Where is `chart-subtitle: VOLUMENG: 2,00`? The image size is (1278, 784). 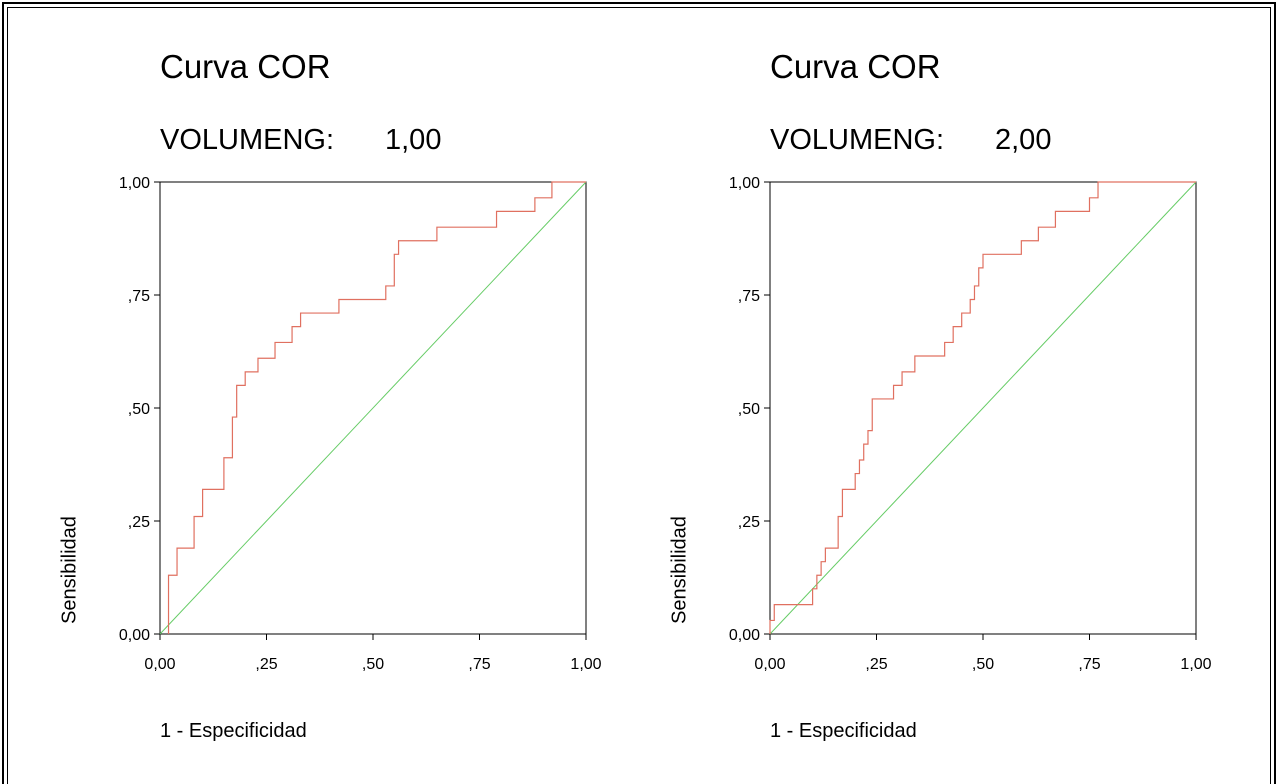
chart-subtitle: VOLUMENG: 2,00 is located at coordinates (910, 140).